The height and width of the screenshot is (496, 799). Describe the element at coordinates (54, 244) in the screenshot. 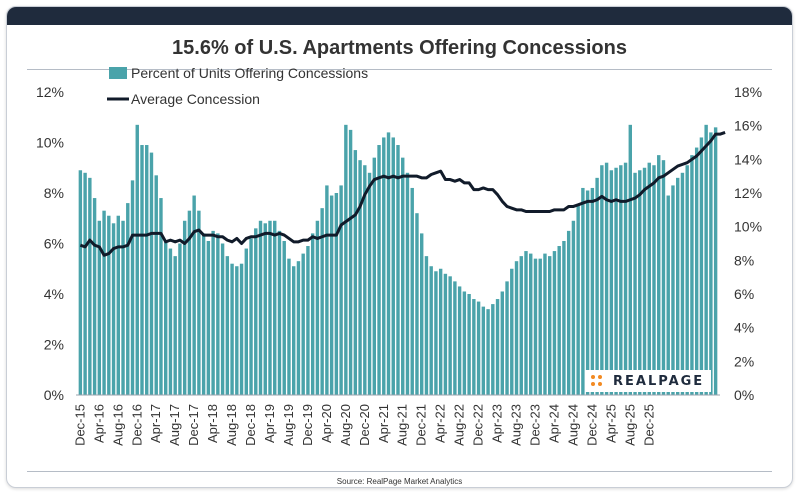

I see `y-left-tick-label: 6%` at that location.